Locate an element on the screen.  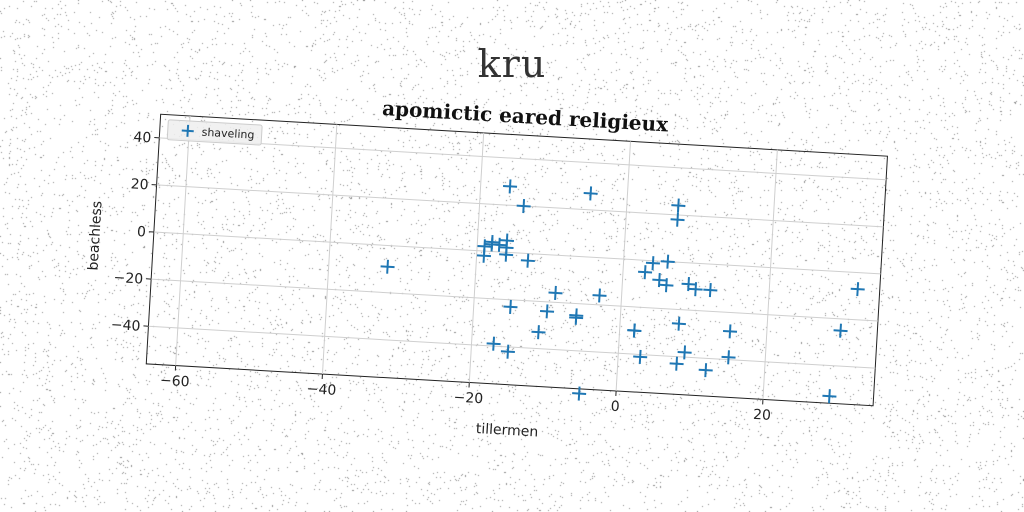
y-axis-ticks: −40 −20 0 20 40 is located at coordinates (135, 232).